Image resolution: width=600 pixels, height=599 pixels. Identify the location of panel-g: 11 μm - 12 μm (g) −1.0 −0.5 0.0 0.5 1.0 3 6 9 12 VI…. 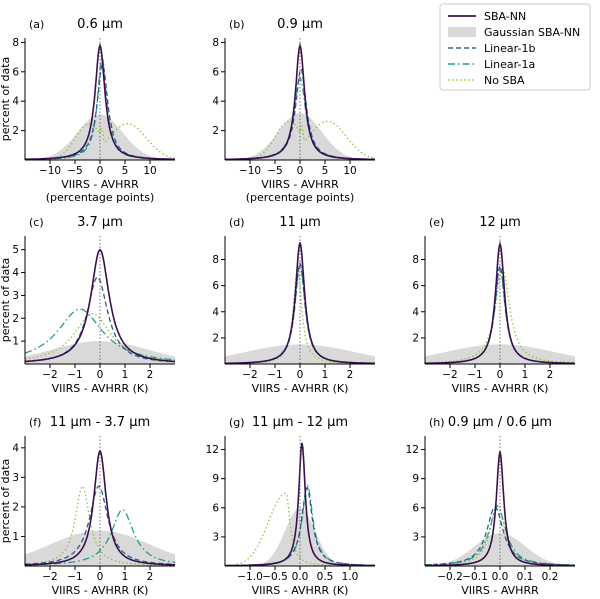
(291, 506).